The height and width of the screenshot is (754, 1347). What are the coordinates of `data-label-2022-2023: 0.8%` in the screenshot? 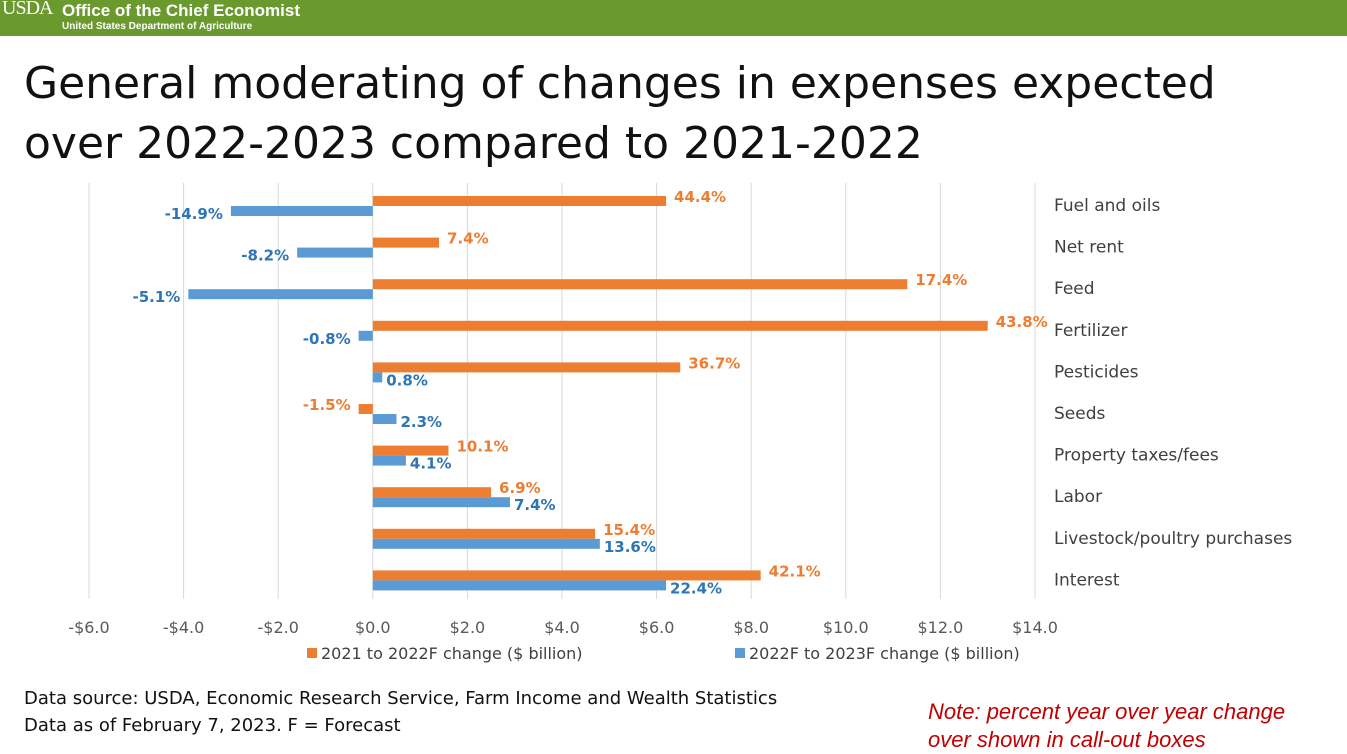 It's located at (407, 380).